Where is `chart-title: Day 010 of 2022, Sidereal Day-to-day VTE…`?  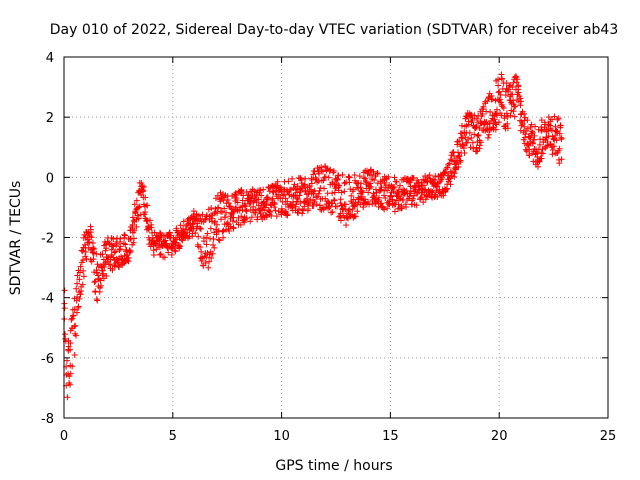
chart-title: Day 010 of 2022, Sidereal Day-to-day VTE… is located at coordinates (334, 30).